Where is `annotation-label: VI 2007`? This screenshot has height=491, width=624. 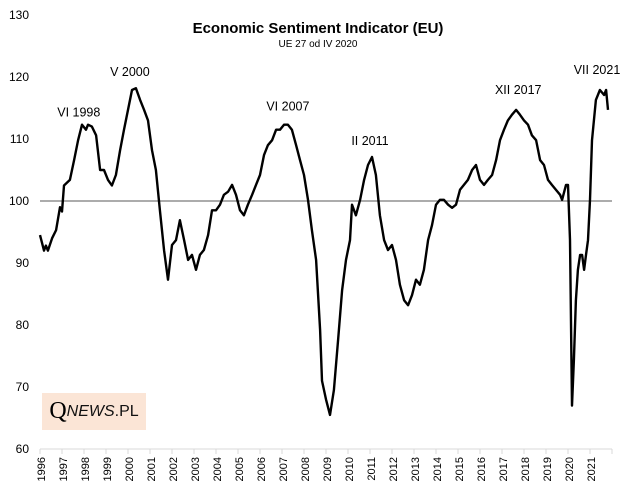
annotation-label: VI 2007 is located at coordinates (287, 107).